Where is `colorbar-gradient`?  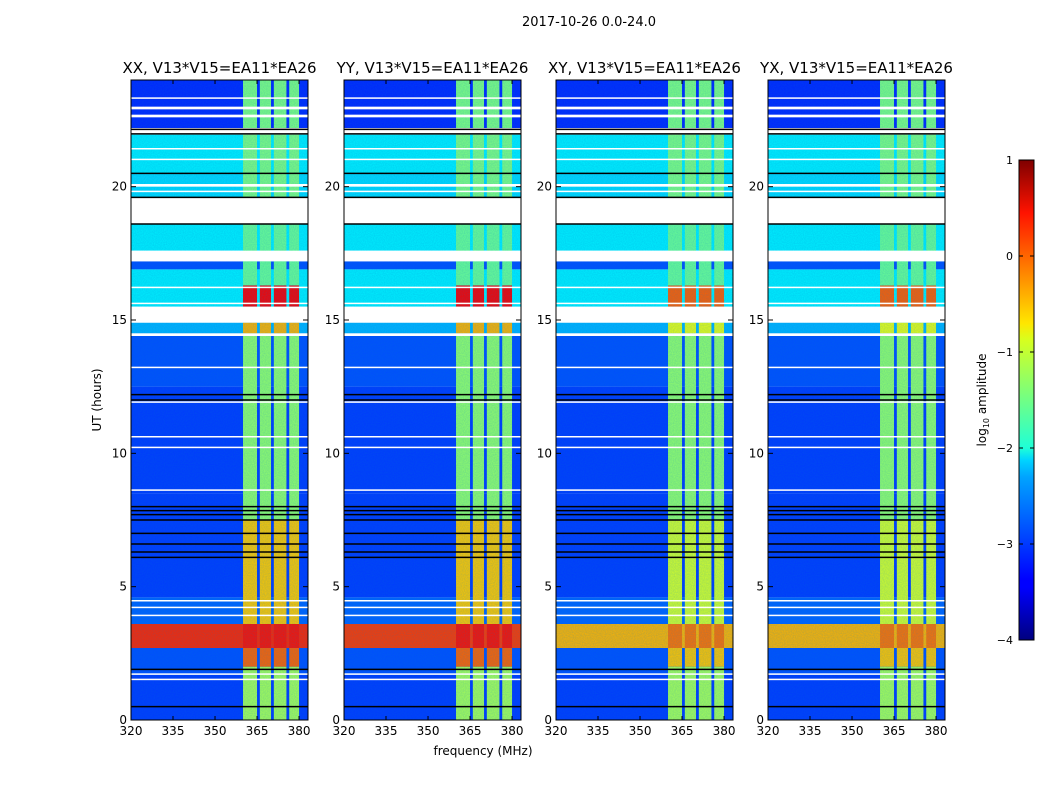
colorbar-gradient is located at coordinates (1026, 400).